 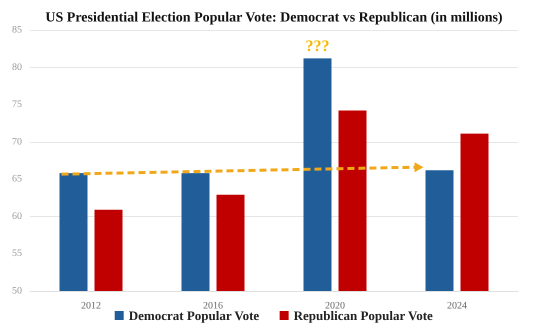 What do you see at coordinates (17, 142) in the screenshot?
I see `y-tick-label: 70` at bounding box center [17, 142].